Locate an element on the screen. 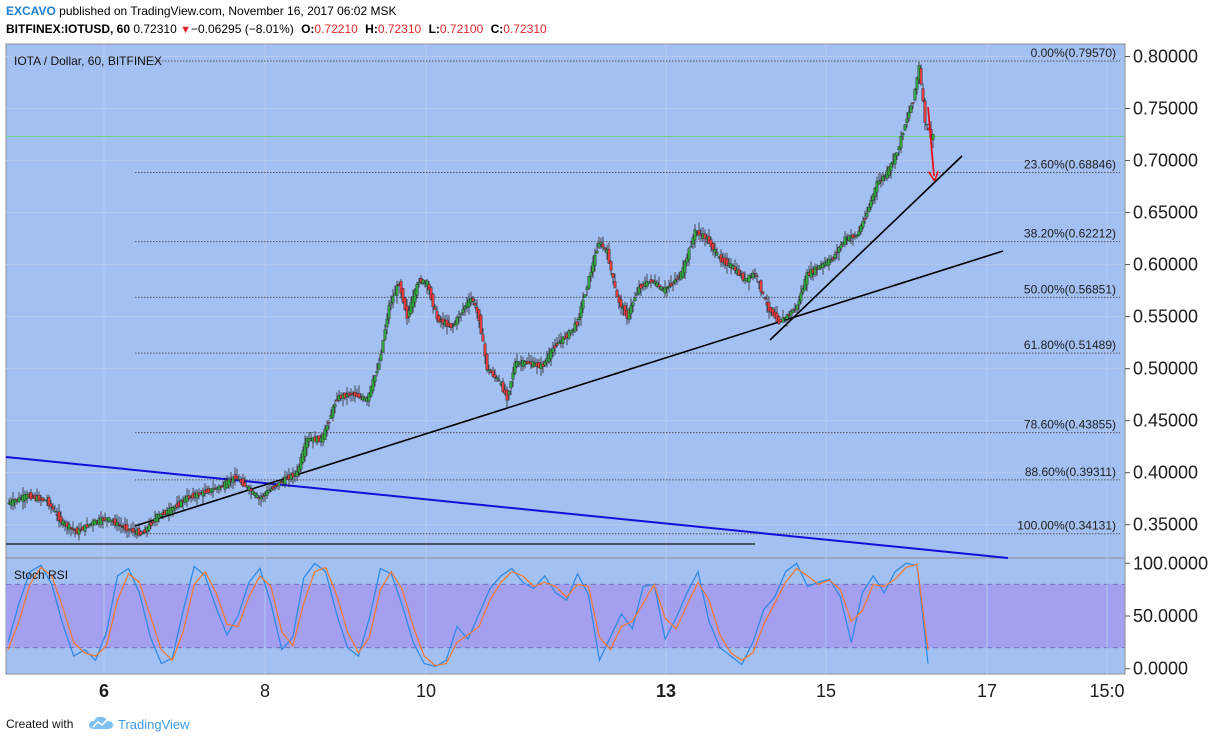 This screenshot has width=1232, height=742. author-link: EXCAVO is located at coordinates (31, 11).